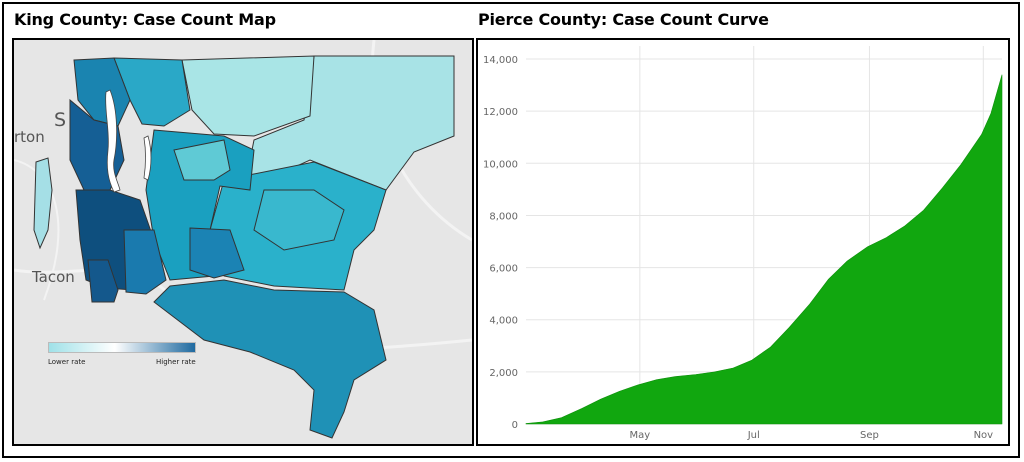 This screenshot has height=462, width=1024. I want to click on y-tick-label: 10,000, so click(500, 164).